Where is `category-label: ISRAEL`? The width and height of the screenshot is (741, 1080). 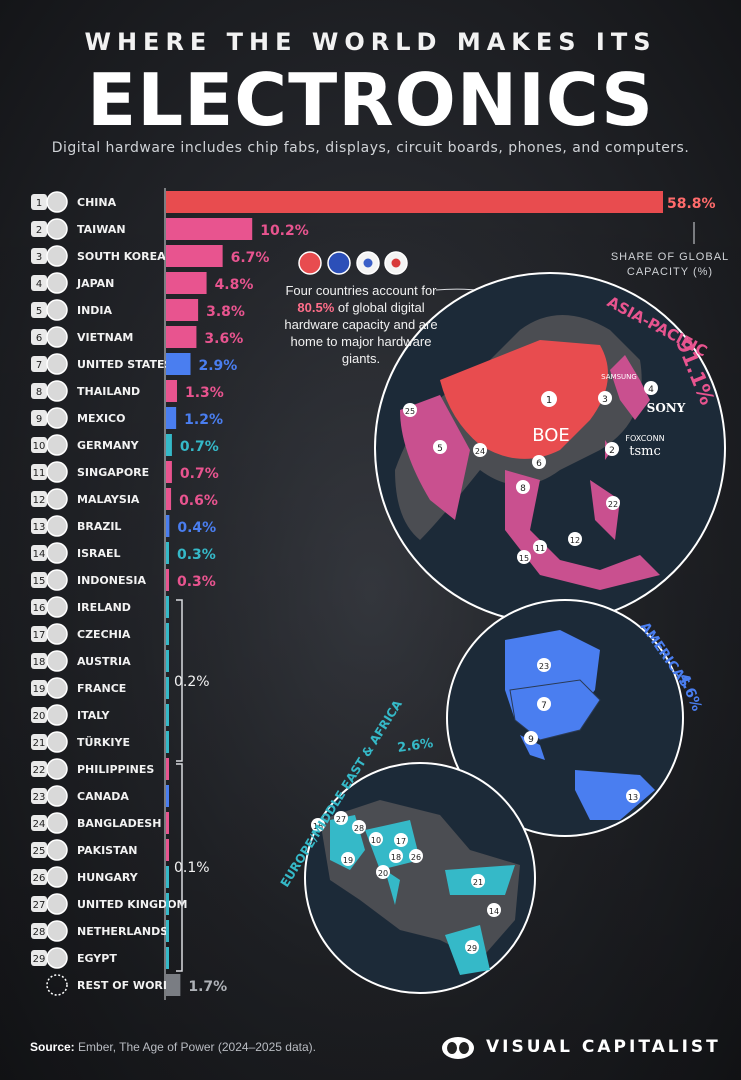 category-label: ISRAEL is located at coordinates (99, 553).